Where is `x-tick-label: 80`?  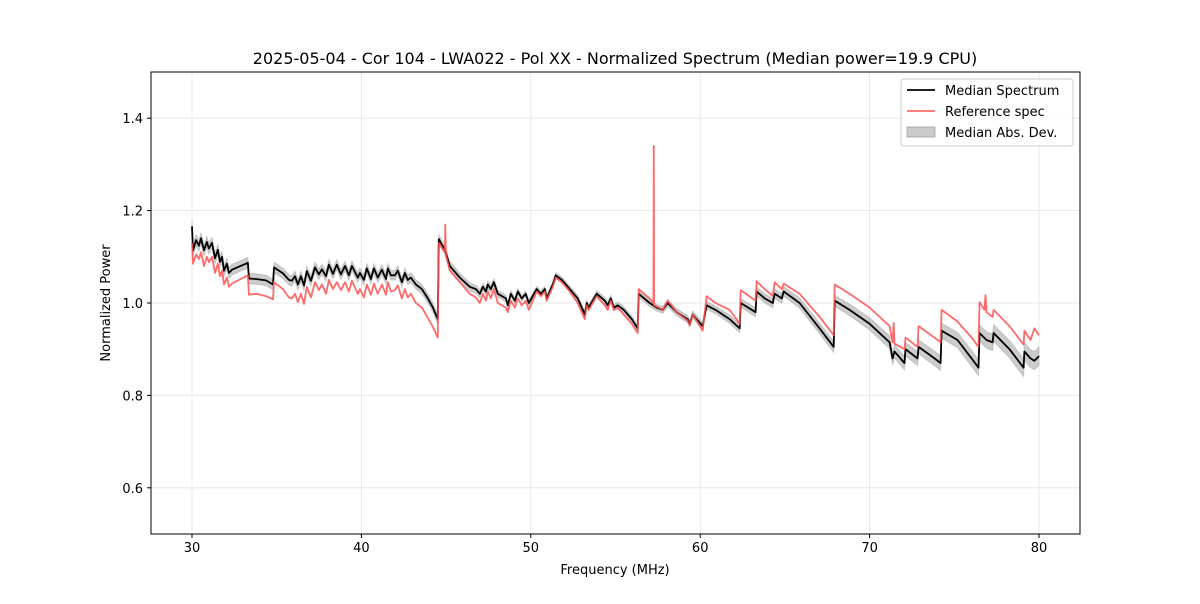
x-tick-label: 80 is located at coordinates (1039, 548).